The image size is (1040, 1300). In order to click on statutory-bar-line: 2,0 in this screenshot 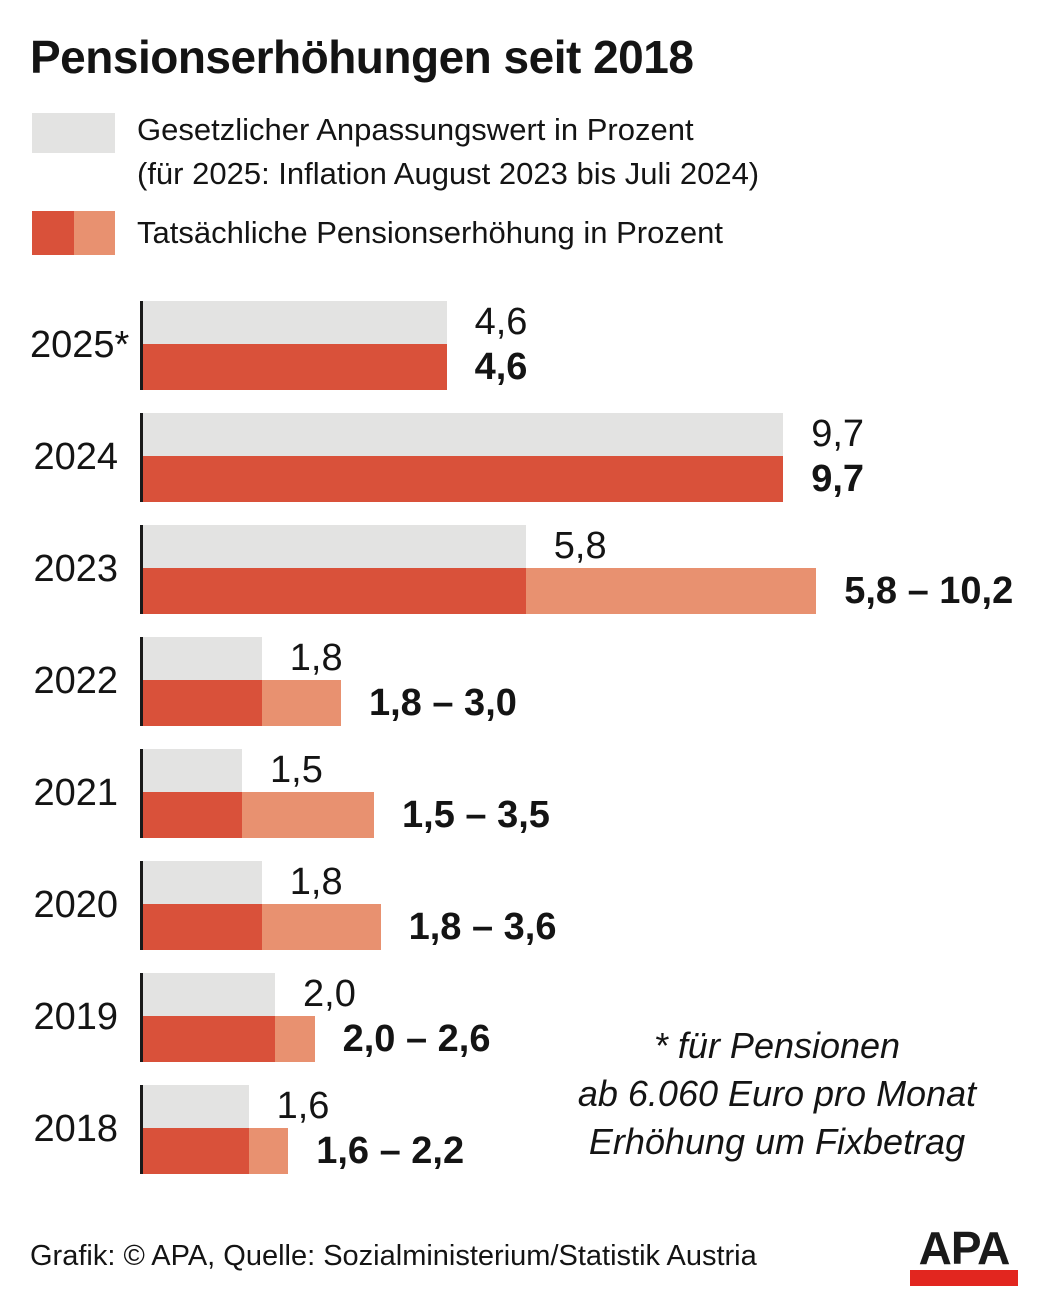, I will do `click(591, 994)`.